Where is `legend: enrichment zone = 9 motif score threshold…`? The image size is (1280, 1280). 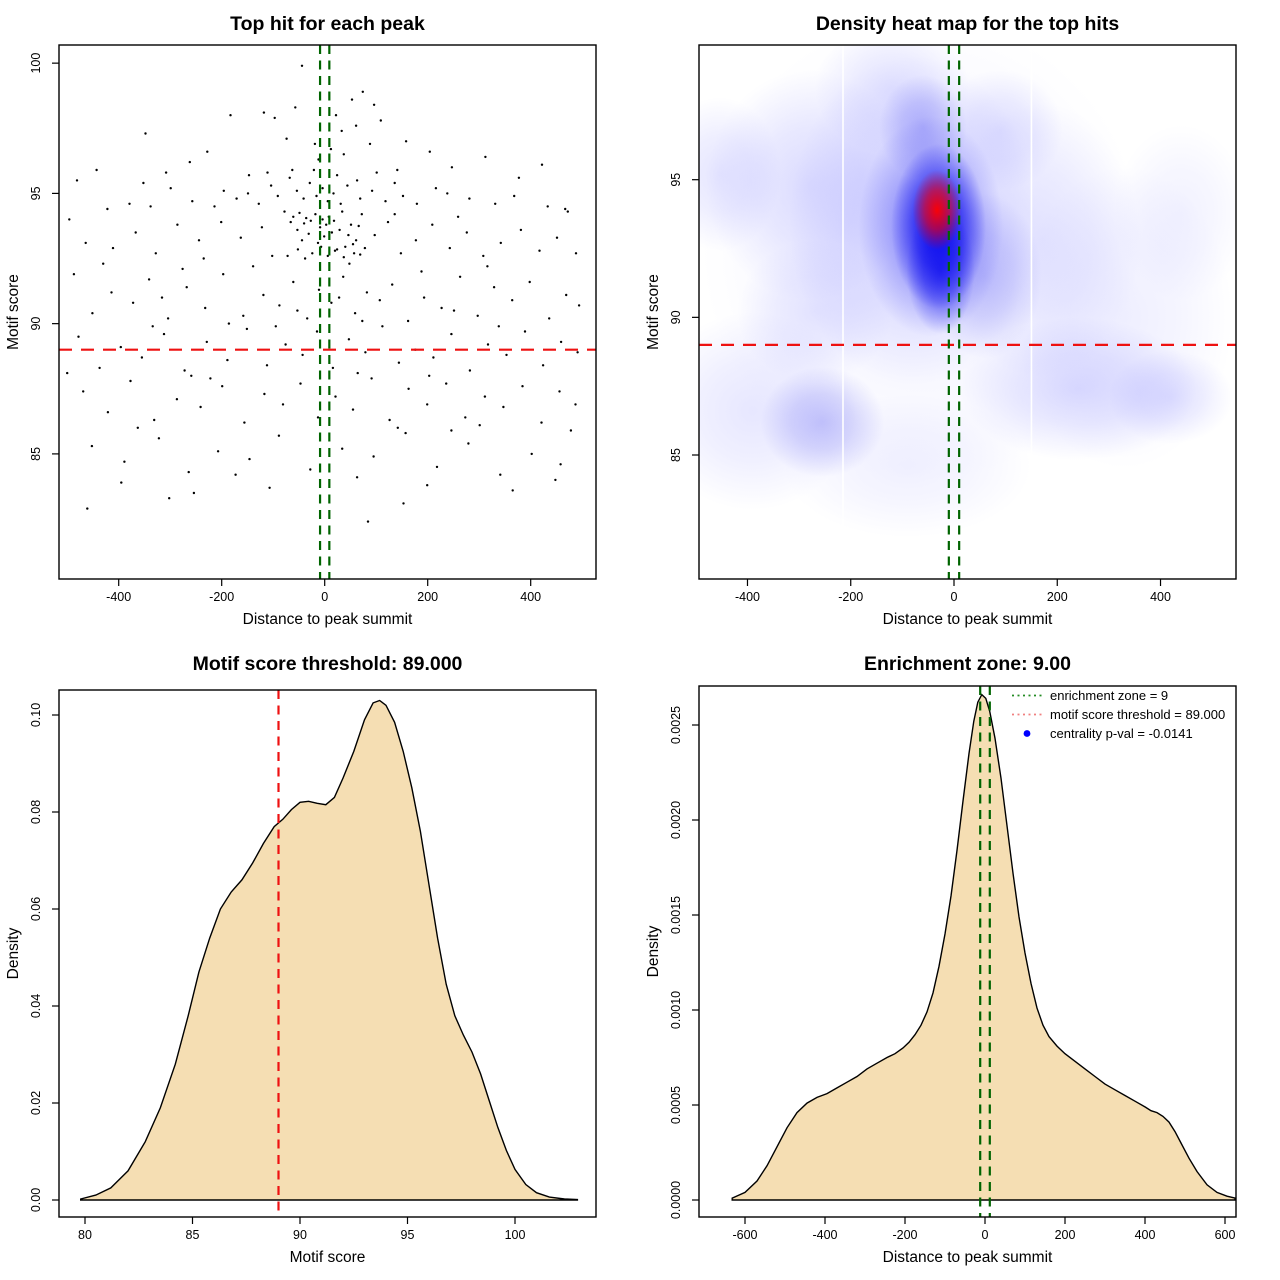
legend: enrichment zone = 9 motif score threshold… is located at coordinates (1118, 714).